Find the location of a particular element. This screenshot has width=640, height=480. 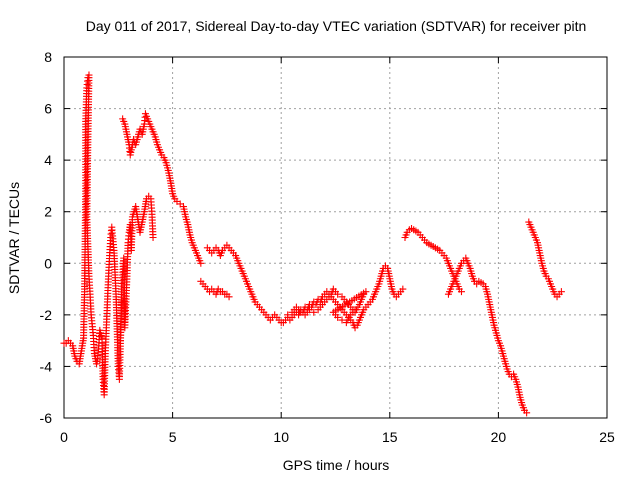

y-tick-label: 4 is located at coordinates (48, 160).